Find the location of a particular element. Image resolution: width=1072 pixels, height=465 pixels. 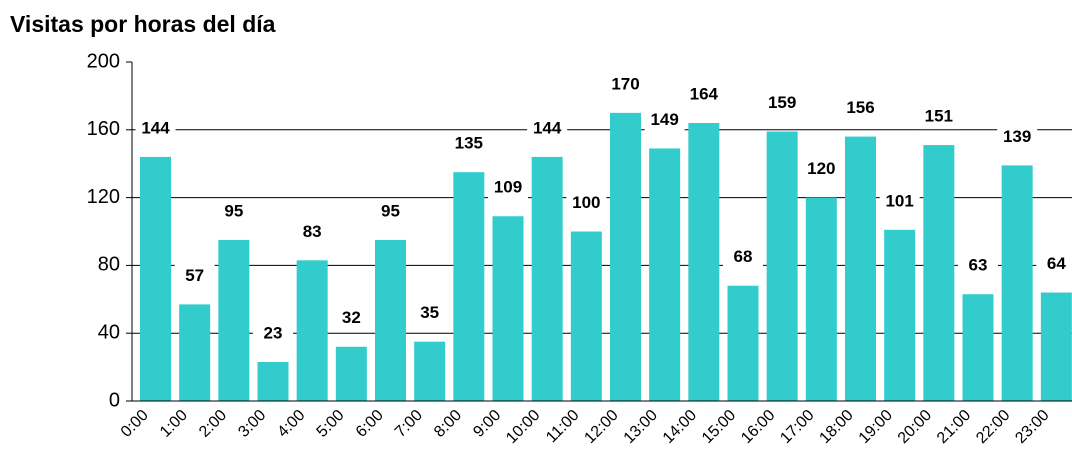

data-label: 57 is located at coordinates (194, 275).